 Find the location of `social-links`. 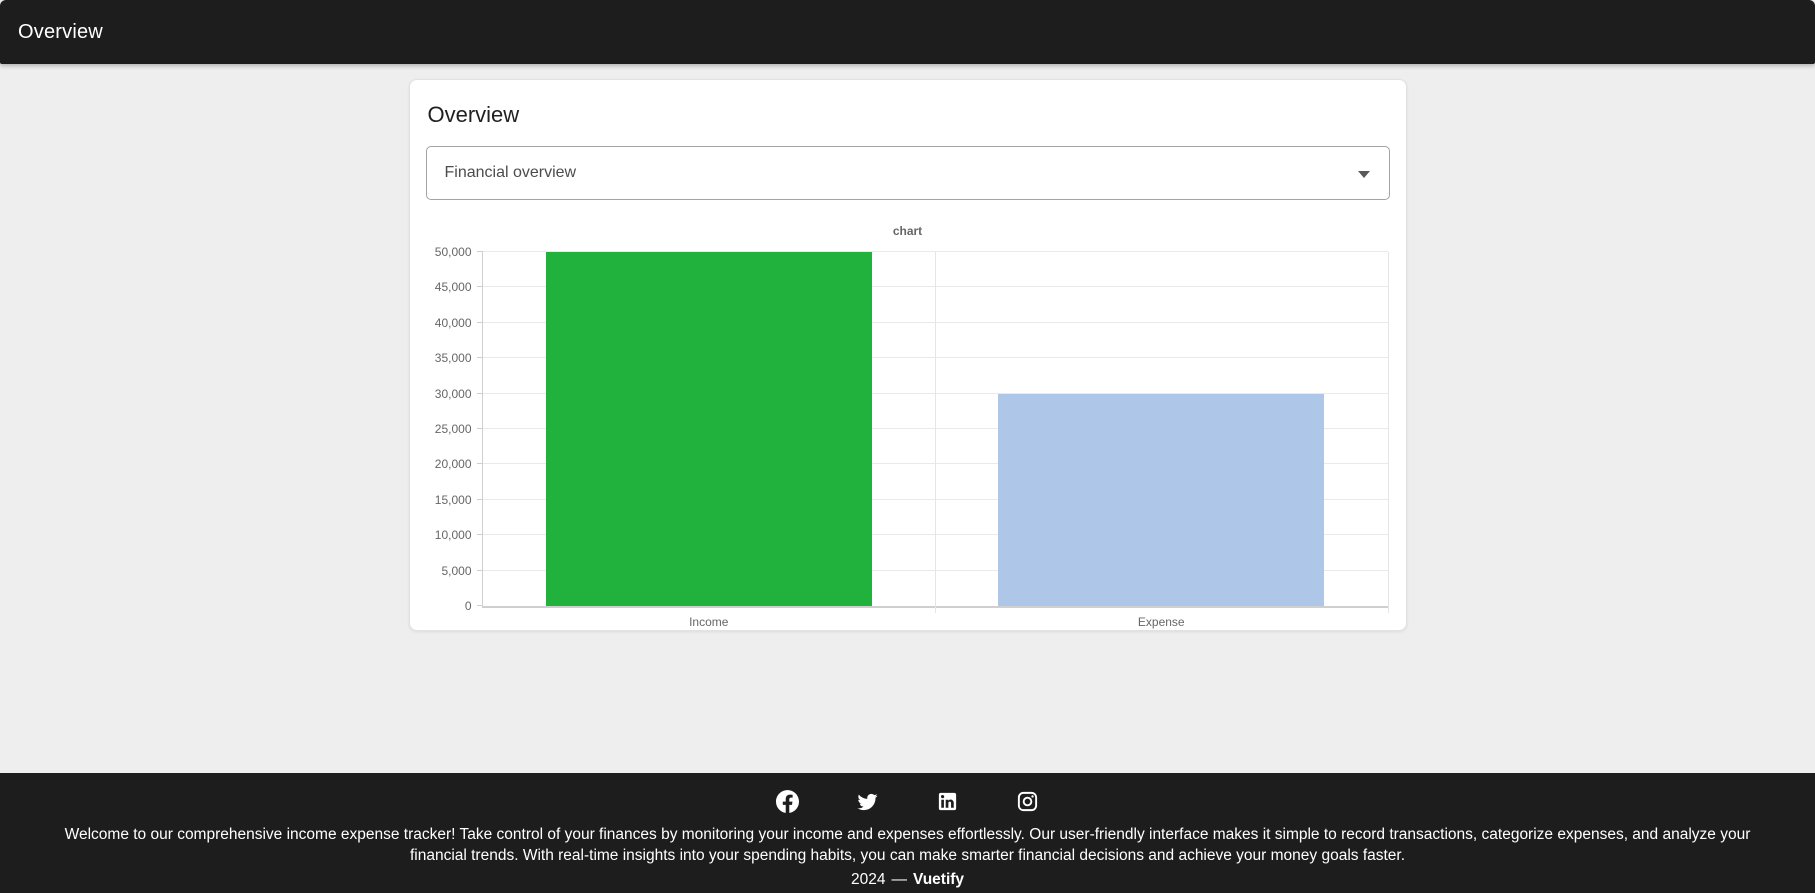

social-links is located at coordinates (907, 801).